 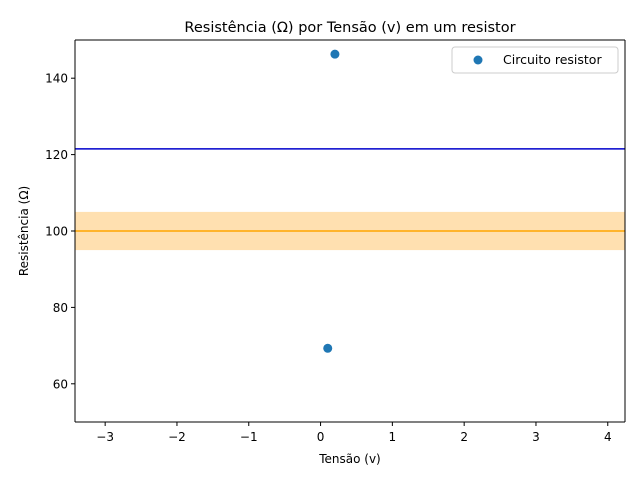 What do you see at coordinates (177, 437) in the screenshot?
I see `x-tick-label: −2` at bounding box center [177, 437].